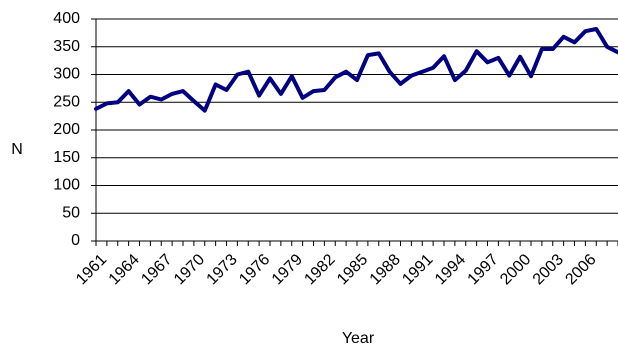 This screenshot has width=618, height=352. What do you see at coordinates (287, 269) in the screenshot?
I see `x-tick-label: 1979` at bounding box center [287, 269].